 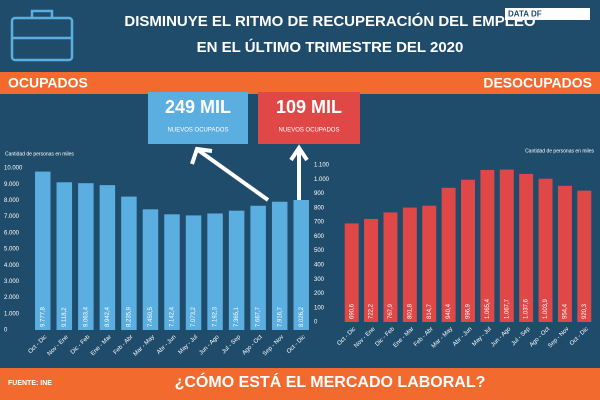 What do you see at coordinates (527, 308) in the screenshot?
I see `value-label: 1.037,6` at bounding box center [527, 308].